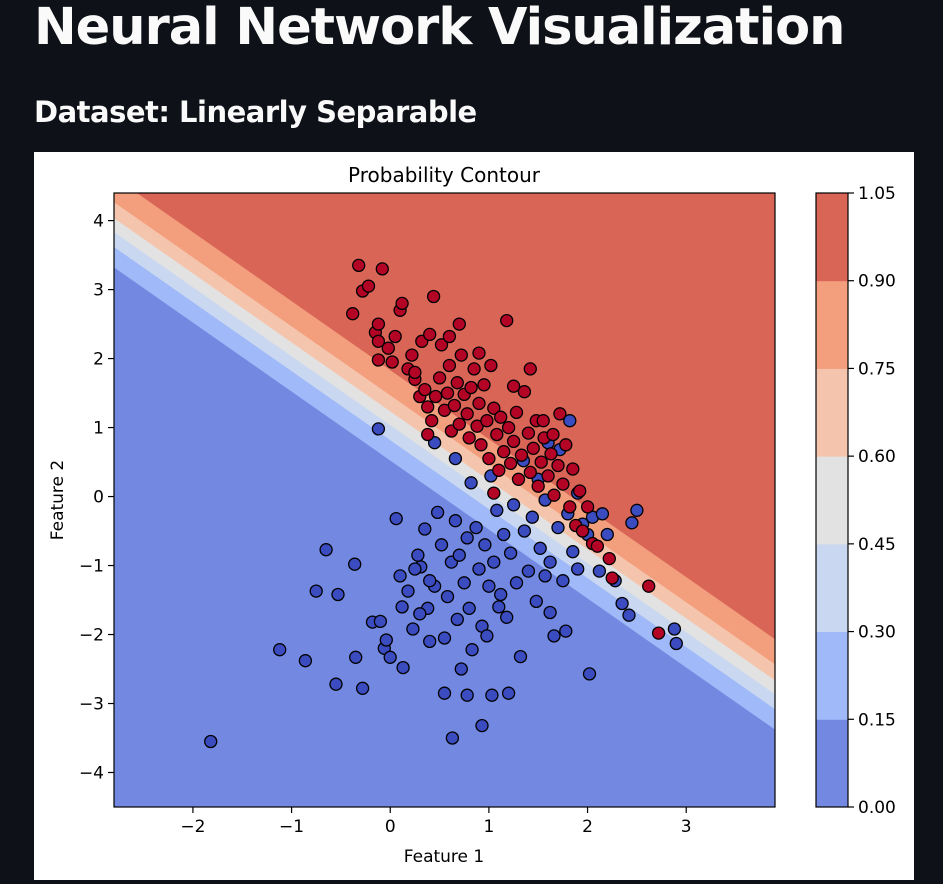 The height and width of the screenshot is (884, 943). Describe the element at coordinates (98, 360) in the screenshot. I see `y-tick-label: 2` at that location.